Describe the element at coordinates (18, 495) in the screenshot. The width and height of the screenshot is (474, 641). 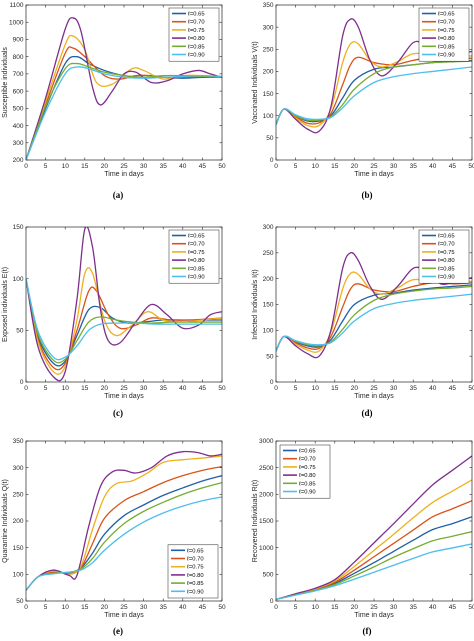
I see `y-tick-label: 250` at that location.